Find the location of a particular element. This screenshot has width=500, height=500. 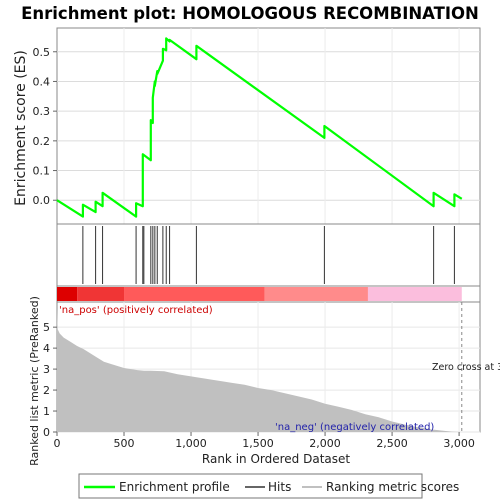

x-tick-label: 3,000 is located at coordinates (459, 443).